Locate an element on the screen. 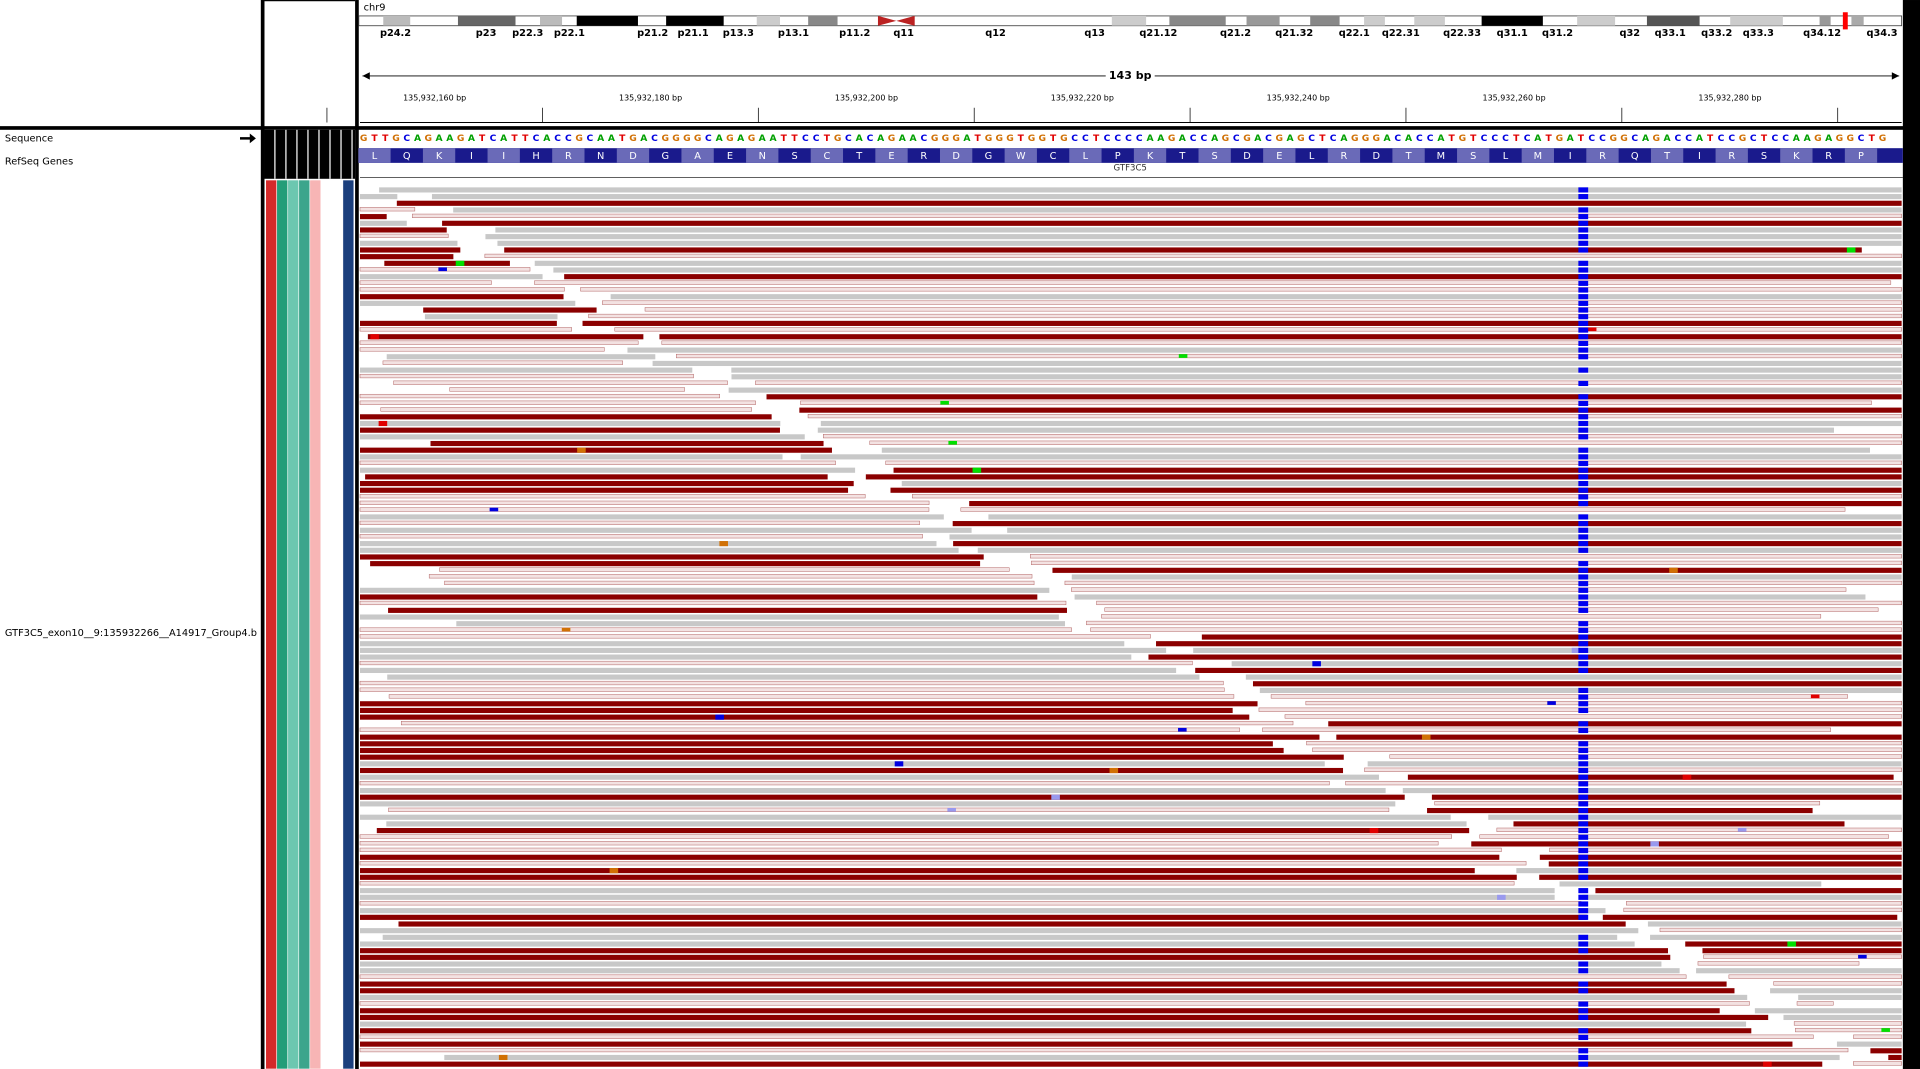  amino-acid: I is located at coordinates (1699, 156).